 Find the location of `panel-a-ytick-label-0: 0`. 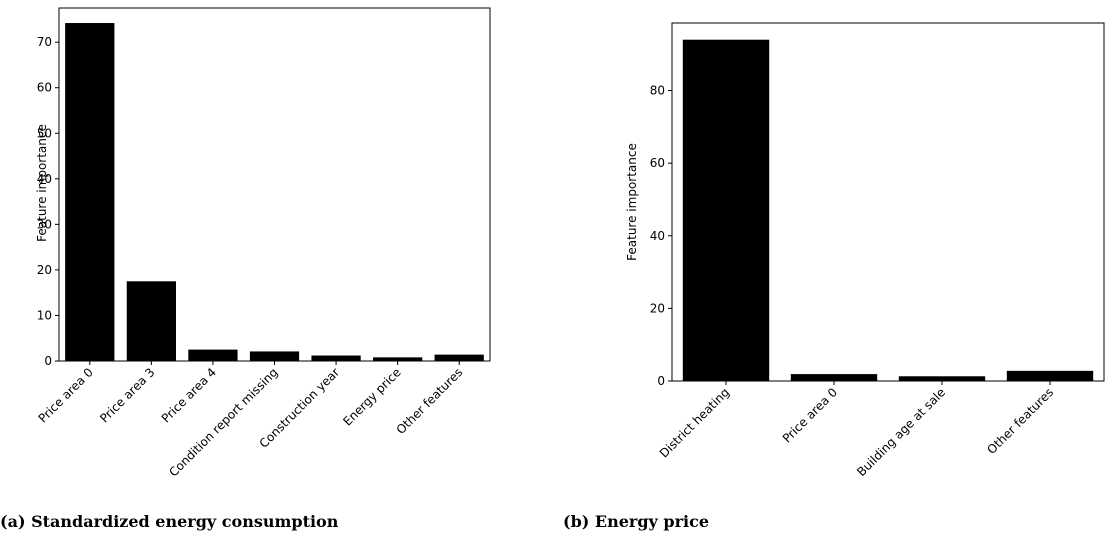

panel-a-ytick-label-0: 0 is located at coordinates (48, 361).